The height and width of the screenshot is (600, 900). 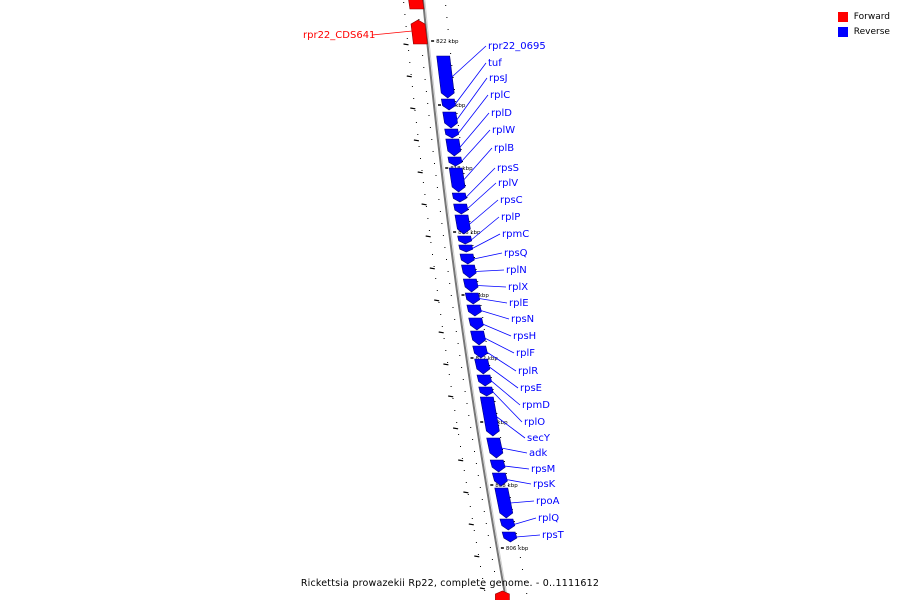 I want to click on tick-label: 806 kbp, so click(x=517, y=549).